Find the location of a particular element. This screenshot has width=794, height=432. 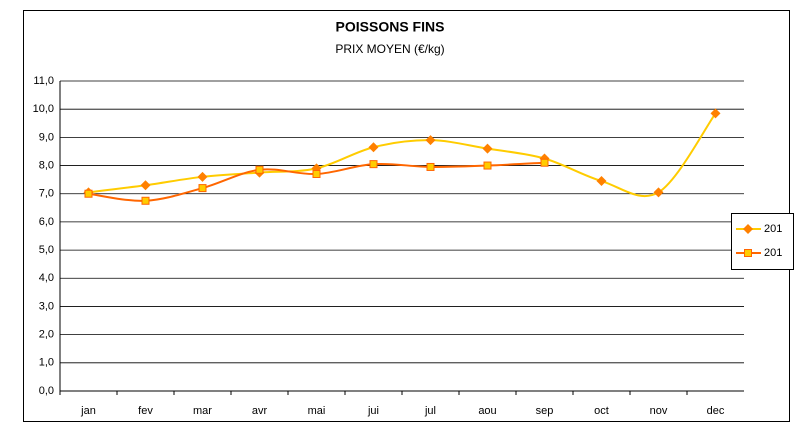

y-tick-label: 0,0 is located at coordinates (46, 391).